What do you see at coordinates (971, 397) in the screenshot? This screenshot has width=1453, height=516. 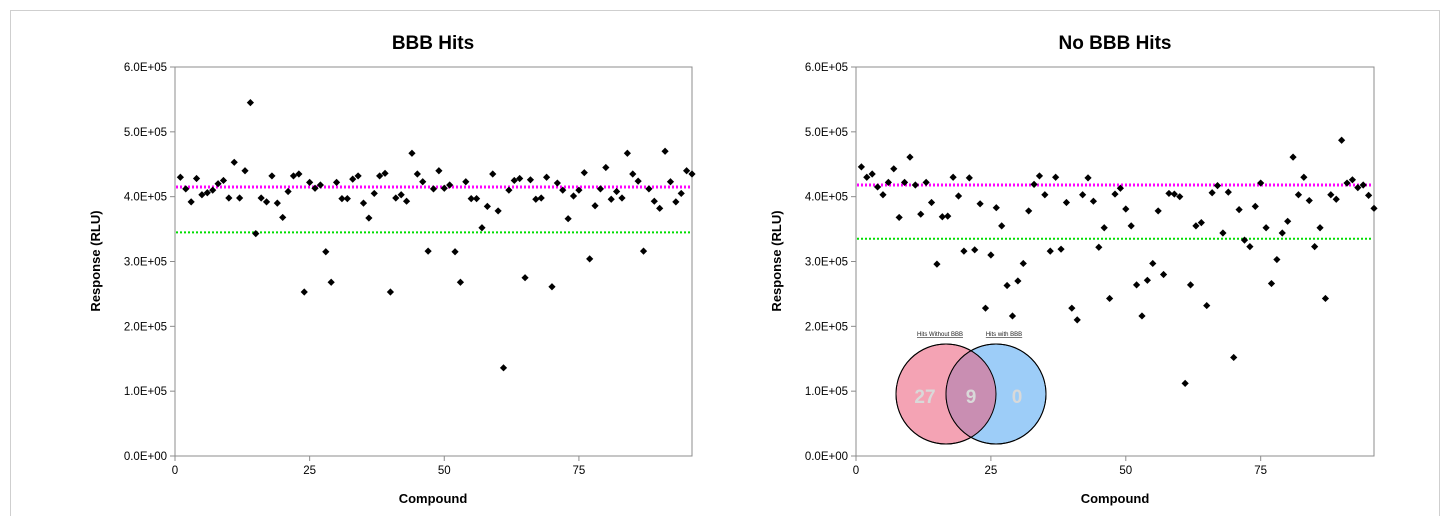 I see `venn-overlap-count: 9` at bounding box center [971, 397].